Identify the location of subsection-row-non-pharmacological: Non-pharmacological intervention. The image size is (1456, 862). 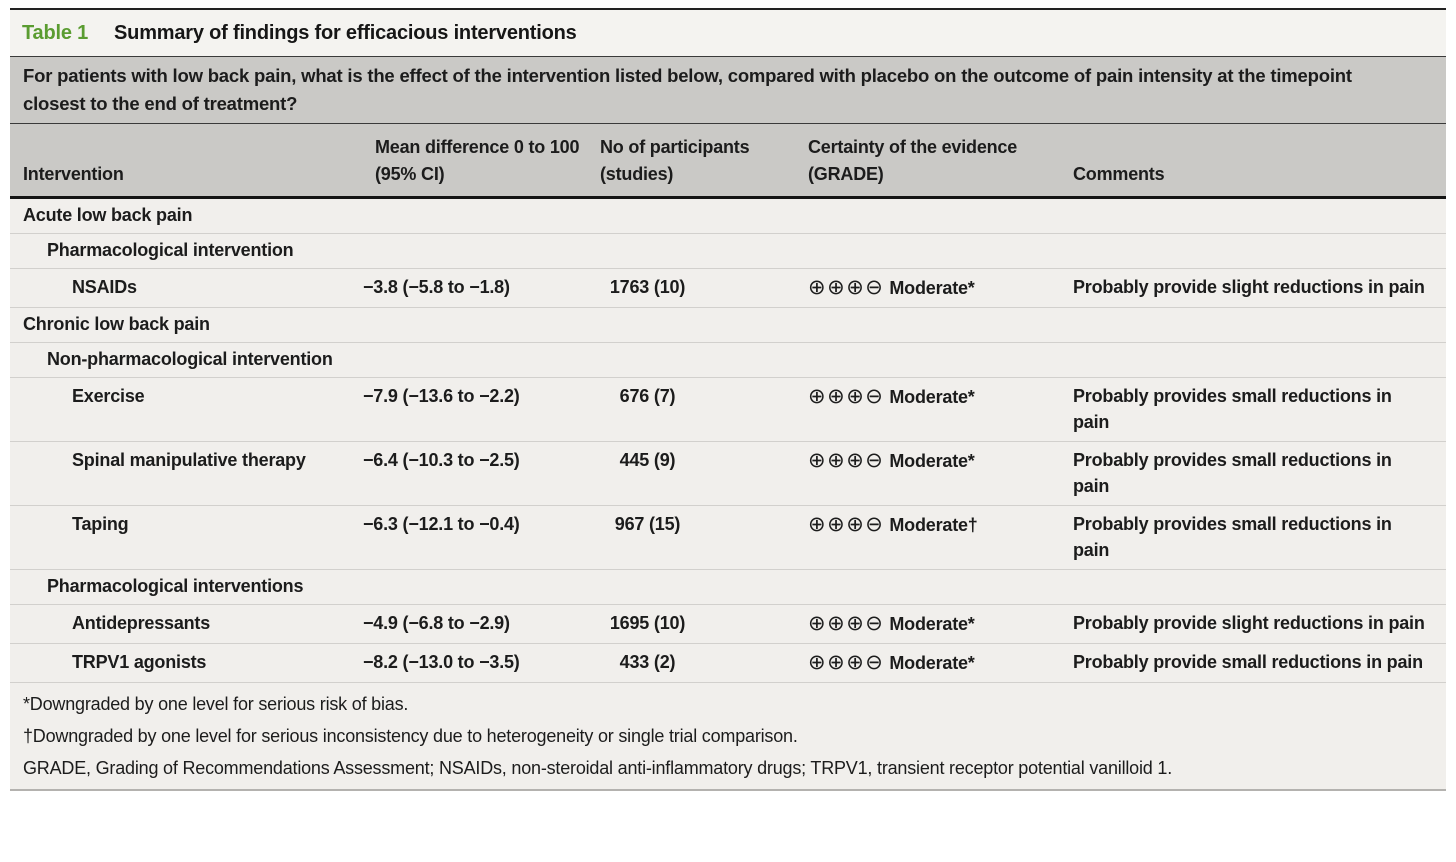
(728, 359).